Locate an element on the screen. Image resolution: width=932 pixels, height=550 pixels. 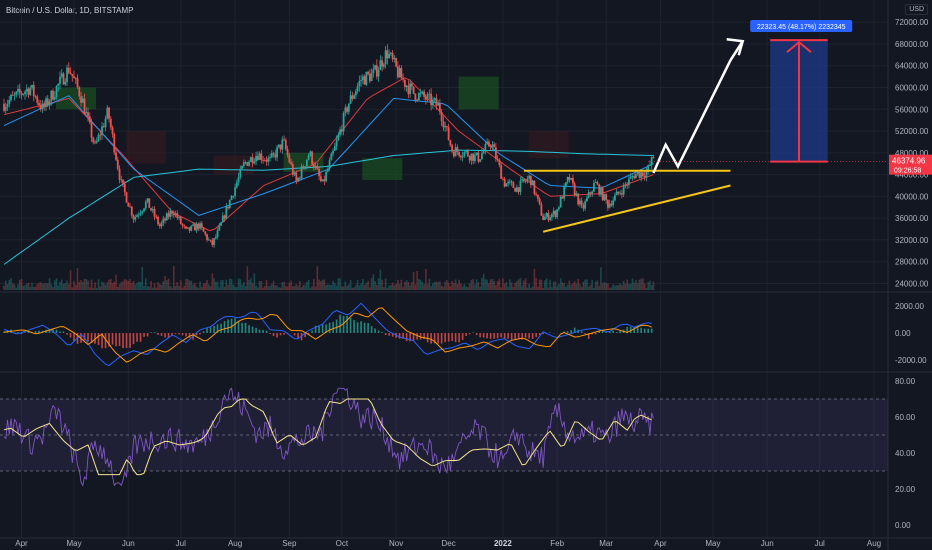
rsi-tick-label: 40.00 is located at coordinates (905, 453).